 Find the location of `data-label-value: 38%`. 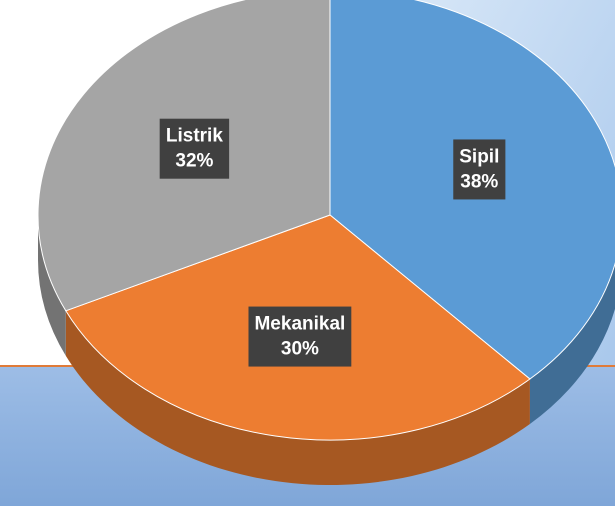

data-label-value: 38% is located at coordinates (479, 181).